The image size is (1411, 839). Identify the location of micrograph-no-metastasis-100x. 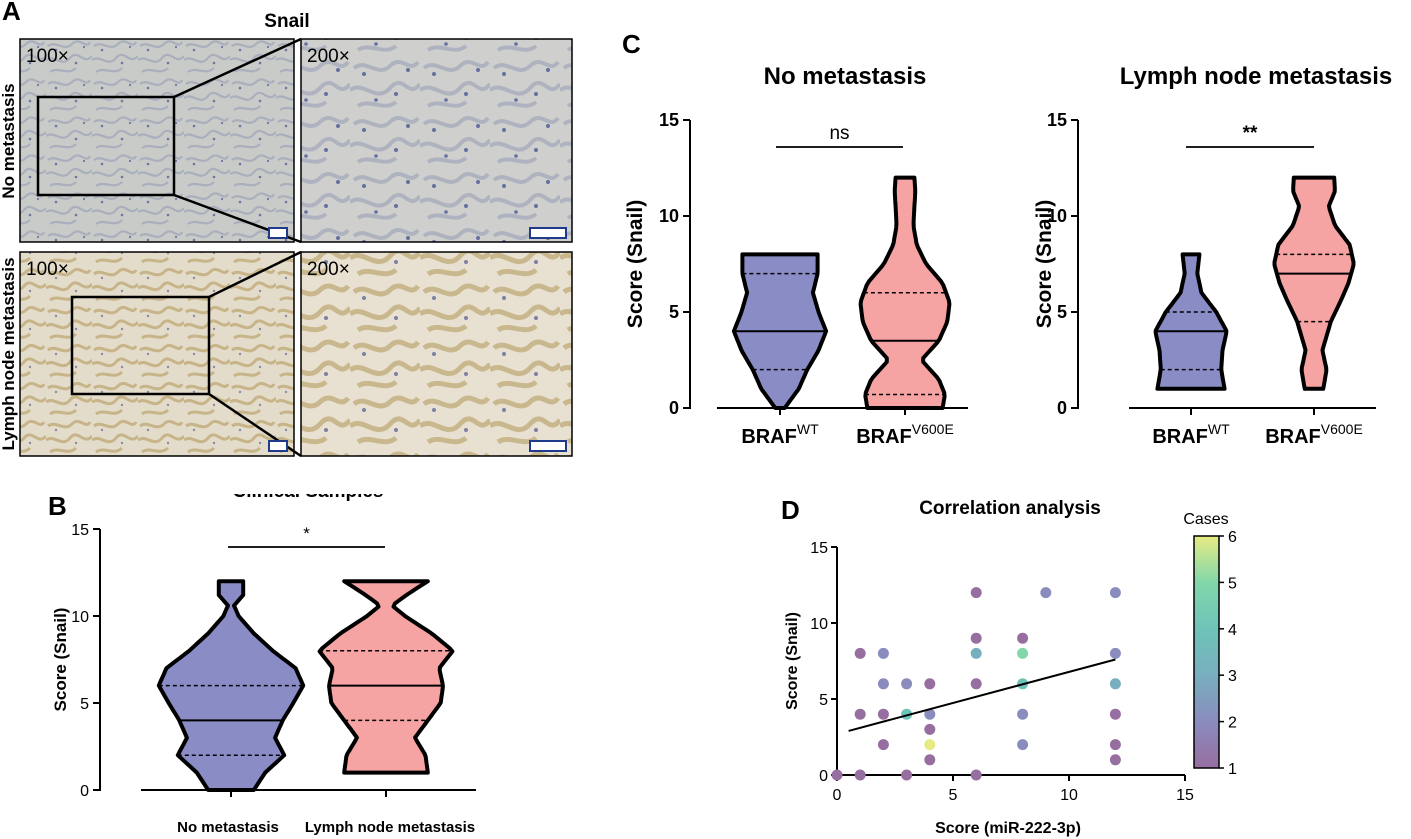
(157, 140).